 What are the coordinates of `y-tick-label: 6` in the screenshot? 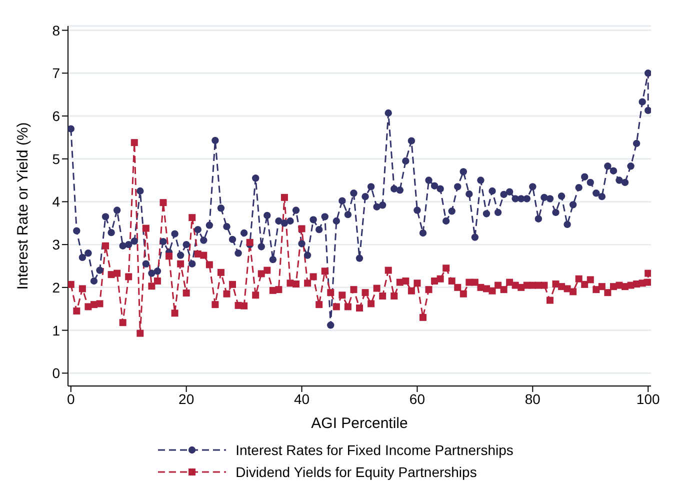 It's located at (56, 116).